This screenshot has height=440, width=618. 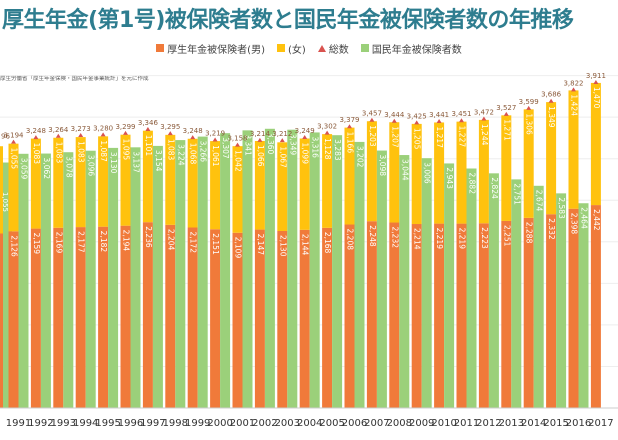 What do you see at coordinates (7, 285) in the screenshot?
I see `bar-national-partial` at bounding box center [7, 285].